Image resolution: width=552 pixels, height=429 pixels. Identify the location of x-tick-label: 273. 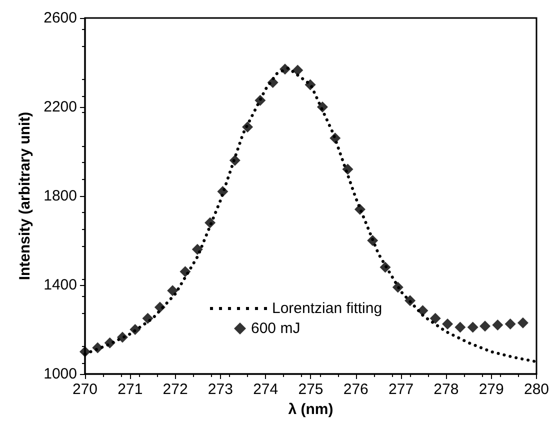
(220, 389).